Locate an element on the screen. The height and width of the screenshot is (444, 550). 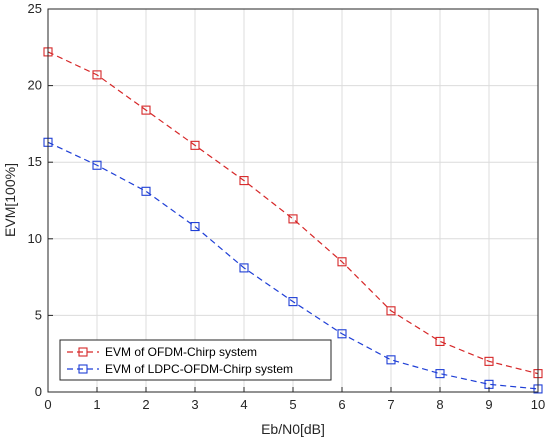
legend-item-2: EVM of LDPC-OFDM-Chirp system is located at coordinates (180, 369).